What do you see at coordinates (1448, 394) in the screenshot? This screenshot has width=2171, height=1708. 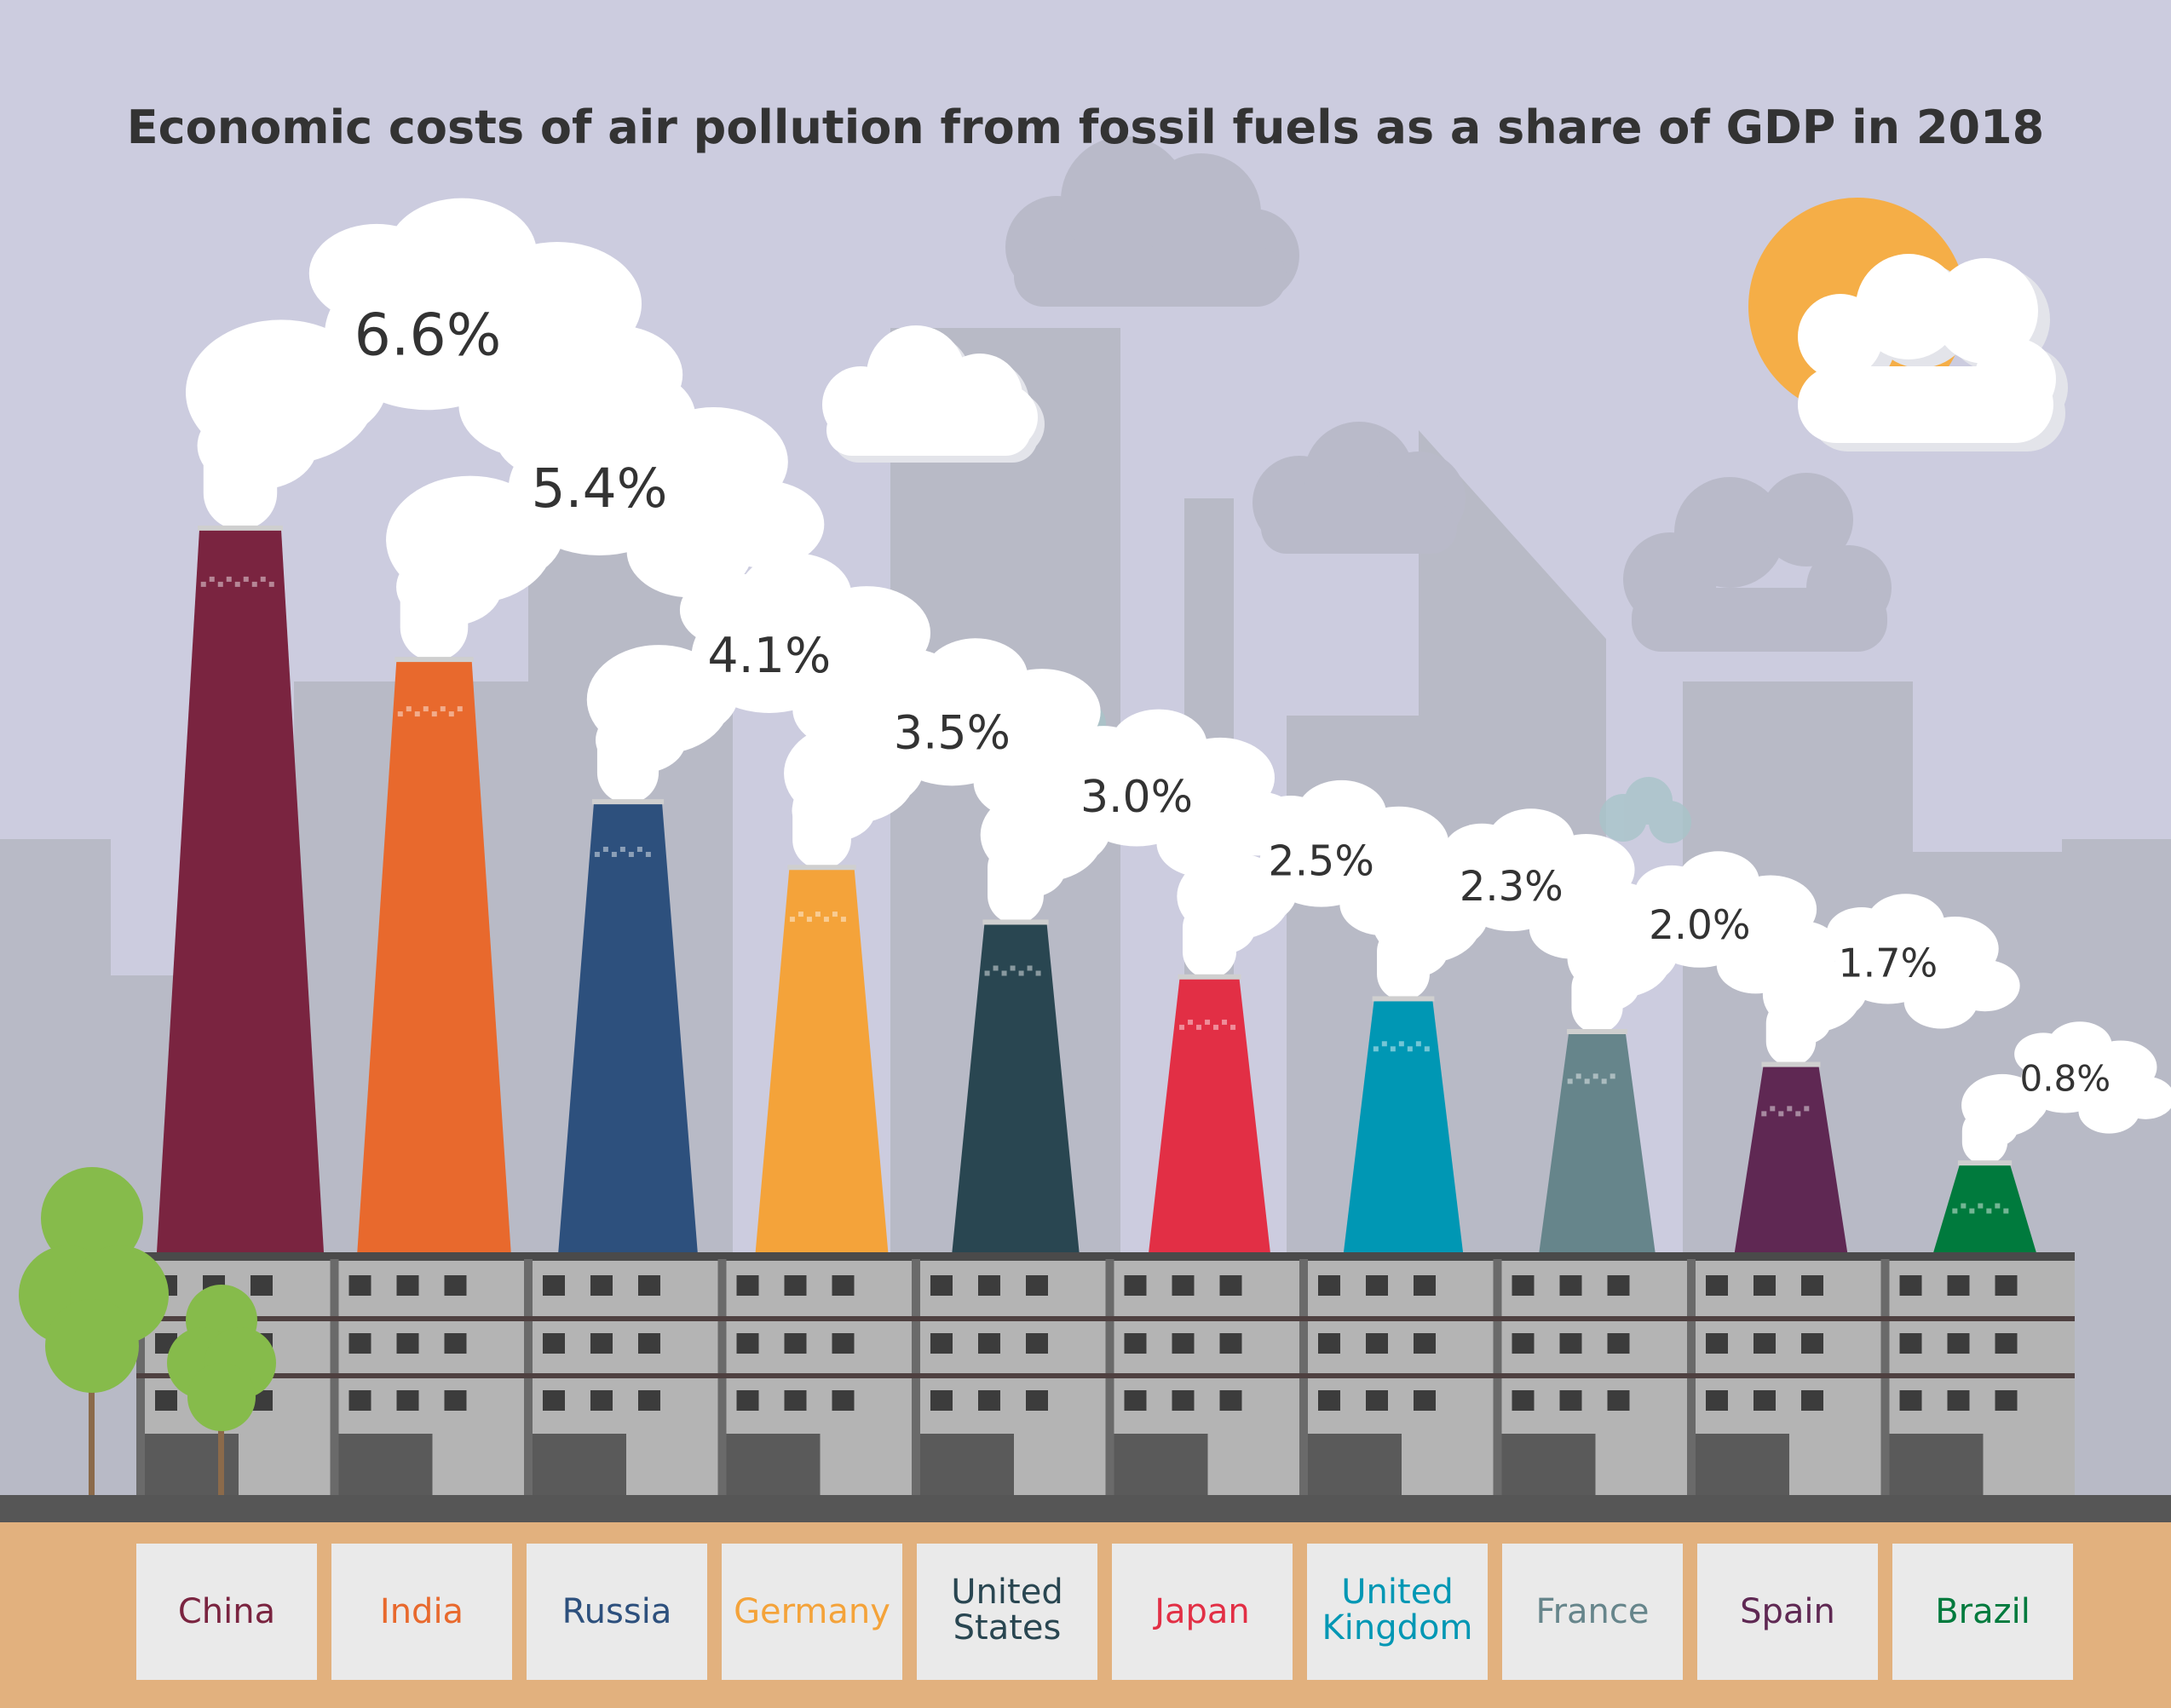 I see `background-clouds` at bounding box center [1448, 394].